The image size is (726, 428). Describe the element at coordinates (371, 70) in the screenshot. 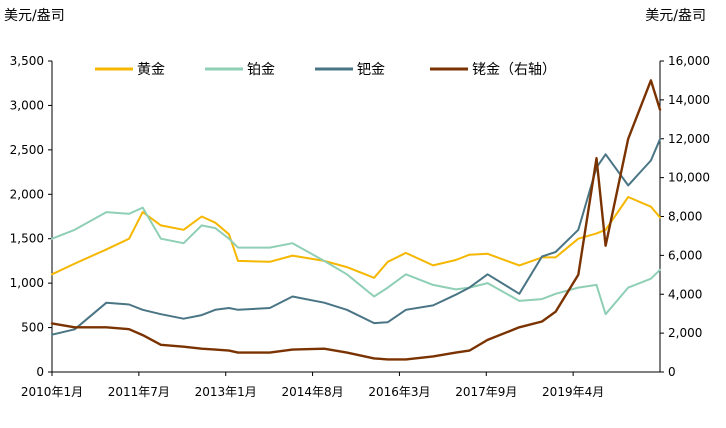

I see `legend-label-2: 钯金` at that location.